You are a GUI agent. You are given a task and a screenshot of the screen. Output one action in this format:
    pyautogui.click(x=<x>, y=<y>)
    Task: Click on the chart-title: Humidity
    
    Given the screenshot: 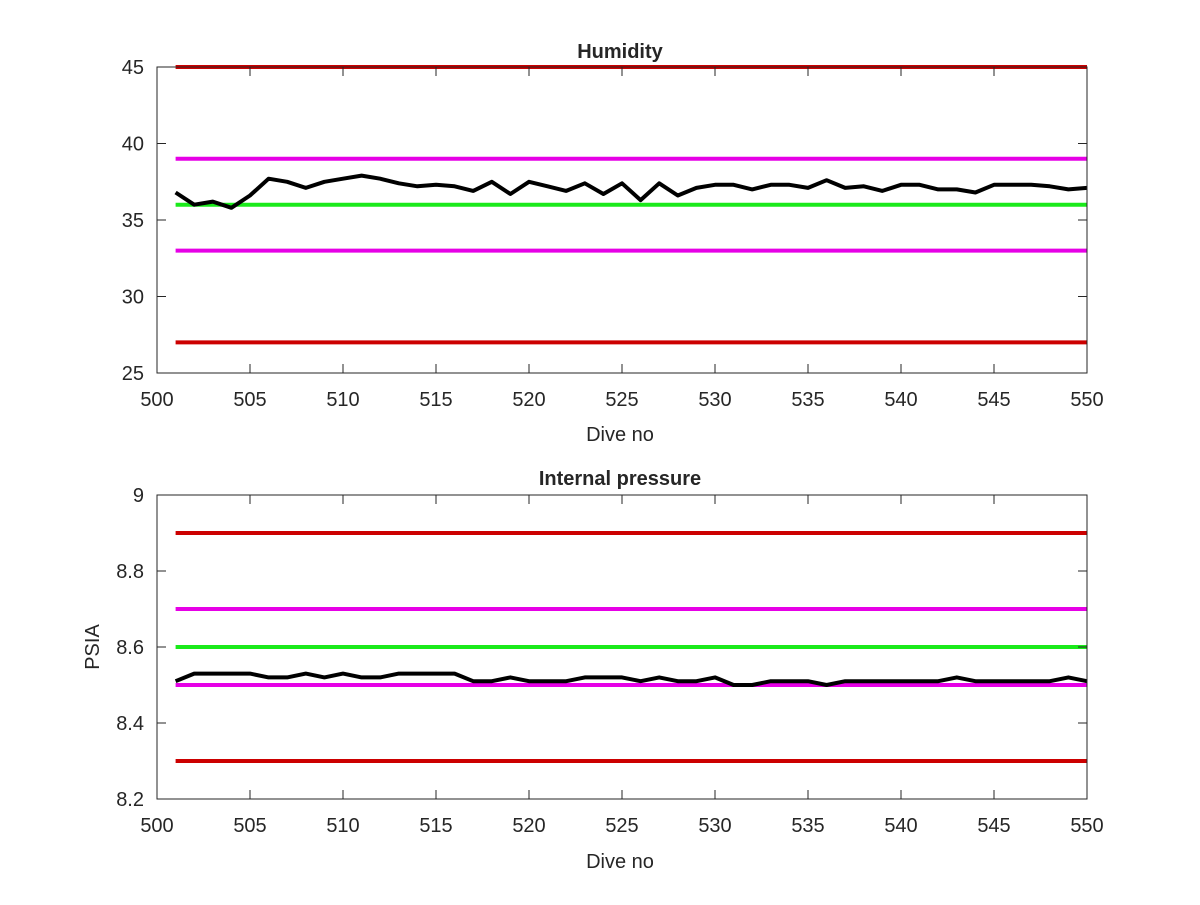 What is the action you would take?
    pyautogui.click(x=620, y=52)
    